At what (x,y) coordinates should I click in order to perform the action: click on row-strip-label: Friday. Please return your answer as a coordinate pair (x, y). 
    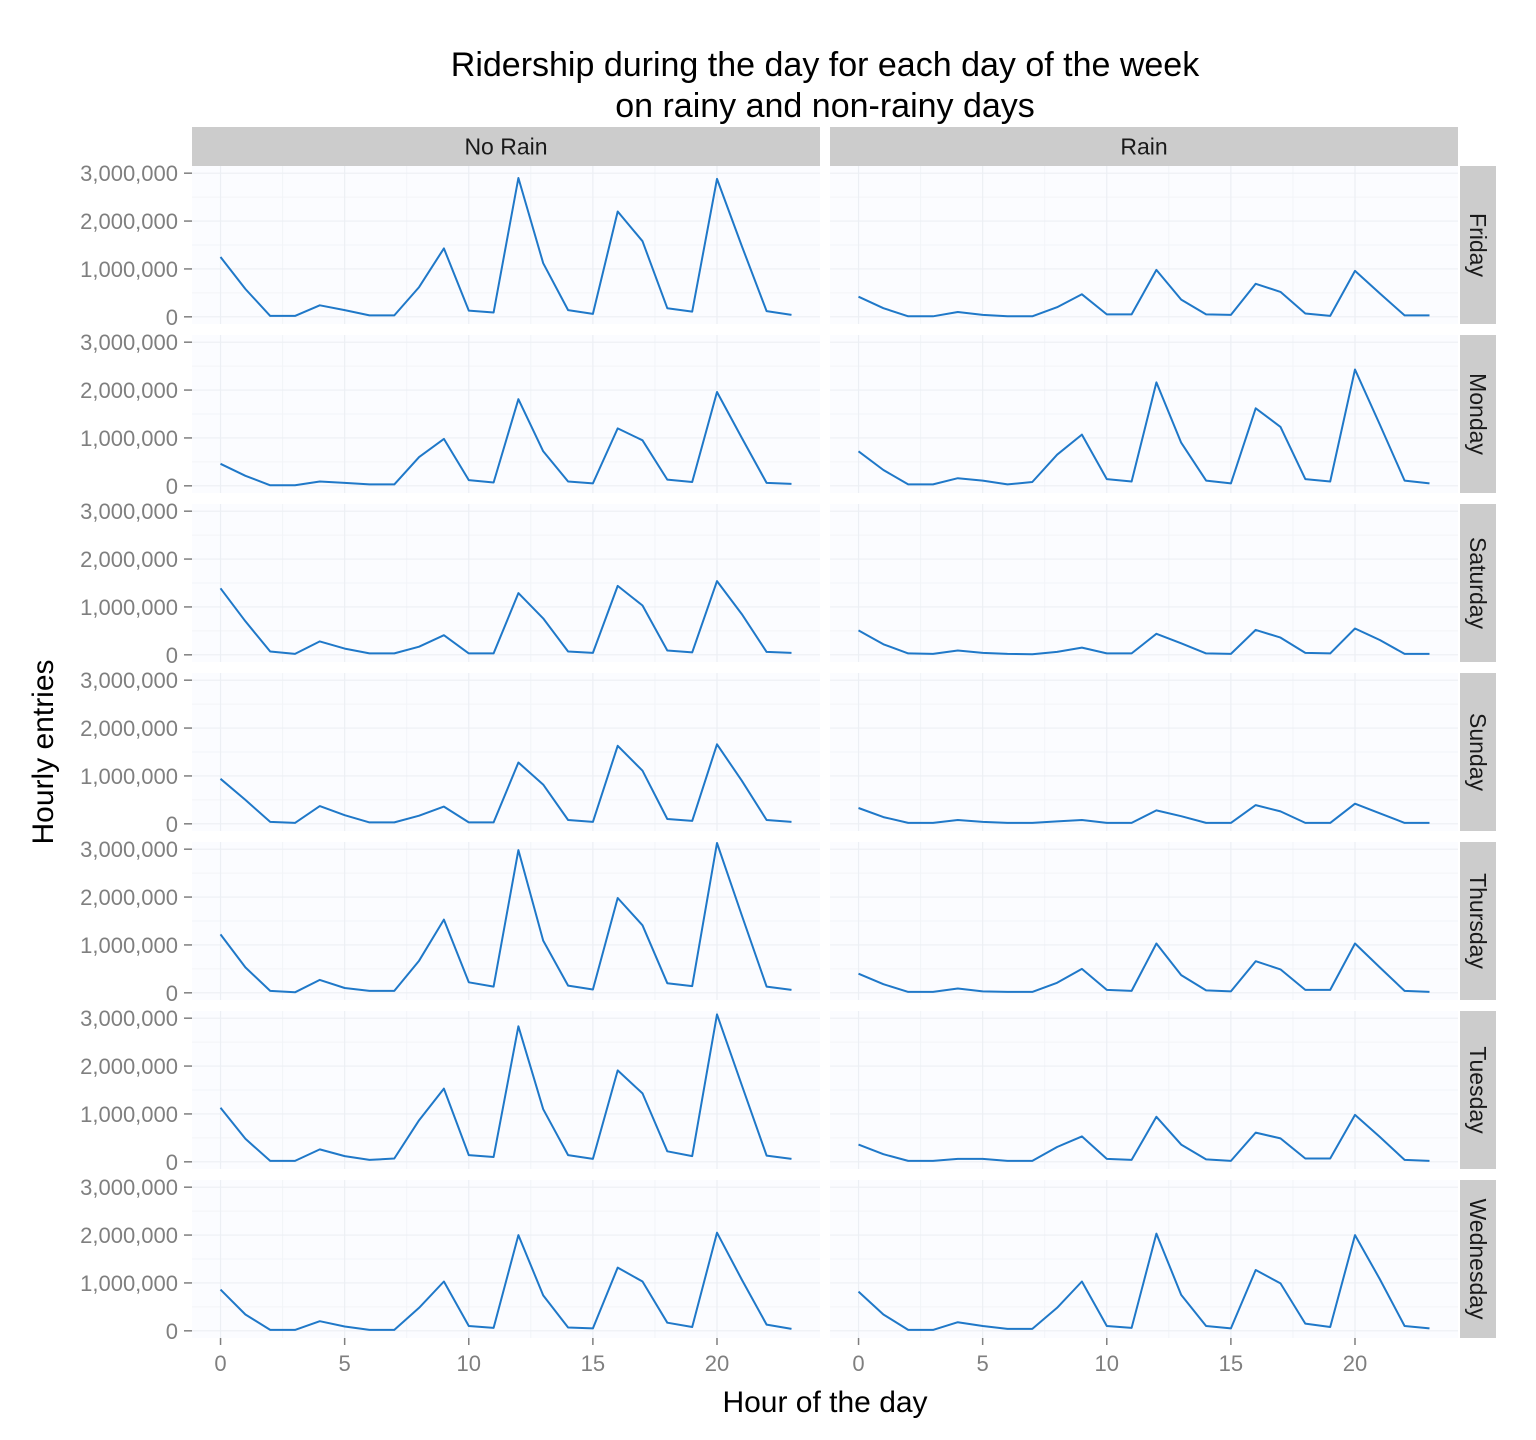
    Looking at the image, I should click on (1478, 245).